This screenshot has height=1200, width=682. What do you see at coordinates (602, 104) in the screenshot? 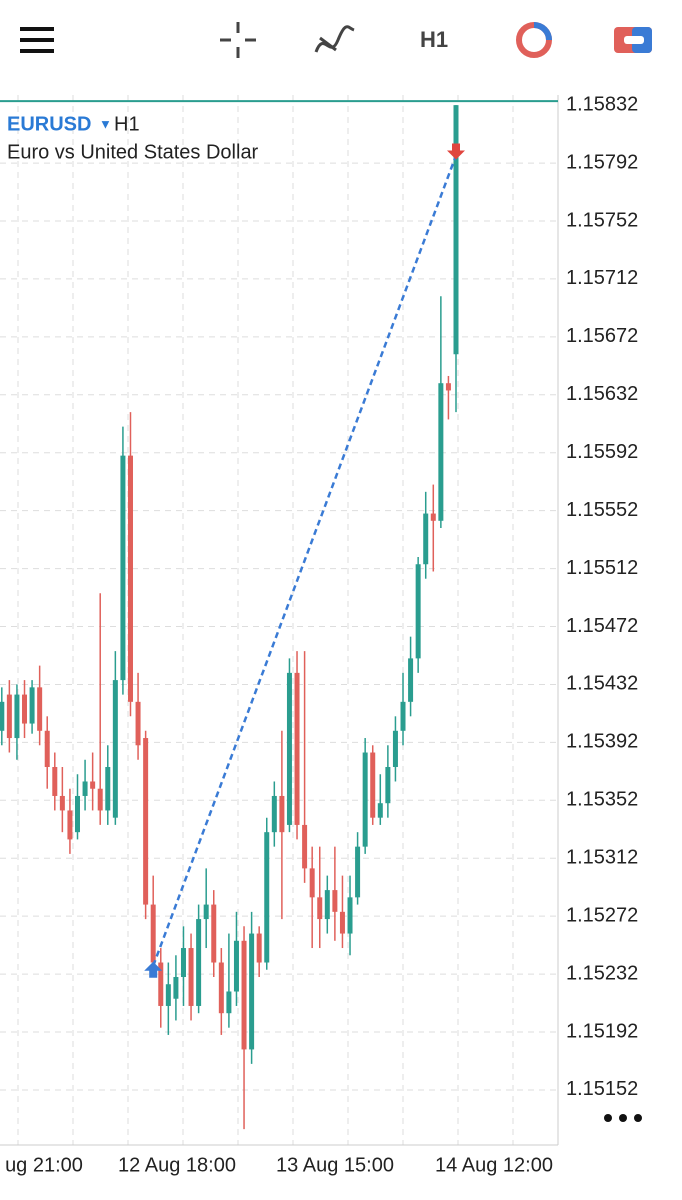
I see `current-price-label: 1.15832` at bounding box center [602, 104].